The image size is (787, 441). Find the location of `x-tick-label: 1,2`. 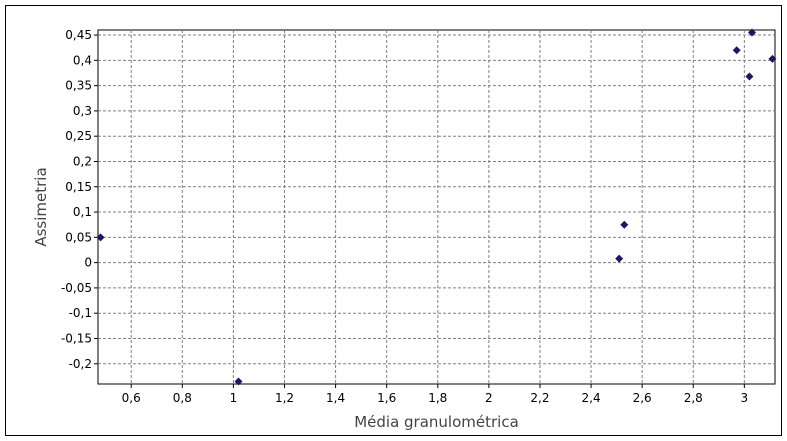

x-tick-label: 1,2 is located at coordinates (284, 398).